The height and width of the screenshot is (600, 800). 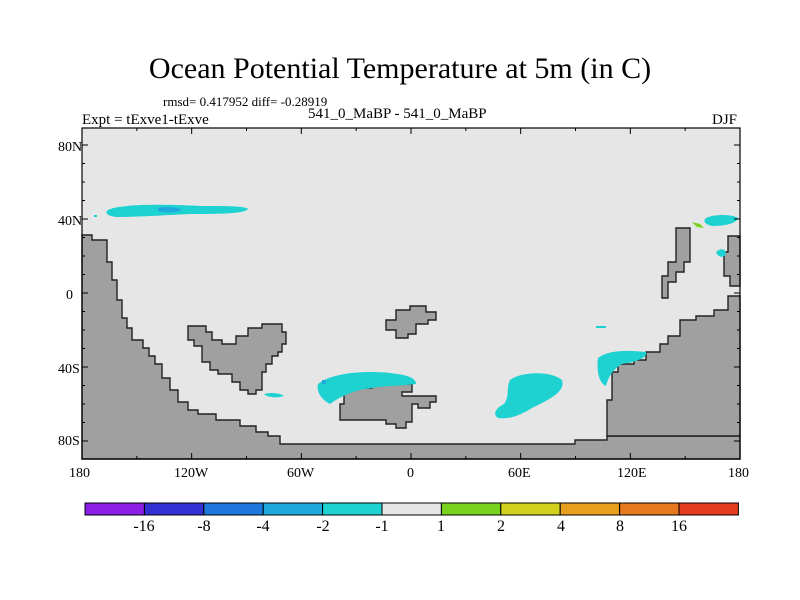 What do you see at coordinates (382, 526) in the screenshot?
I see `colorbar-label-neg1: -1` at bounding box center [382, 526].